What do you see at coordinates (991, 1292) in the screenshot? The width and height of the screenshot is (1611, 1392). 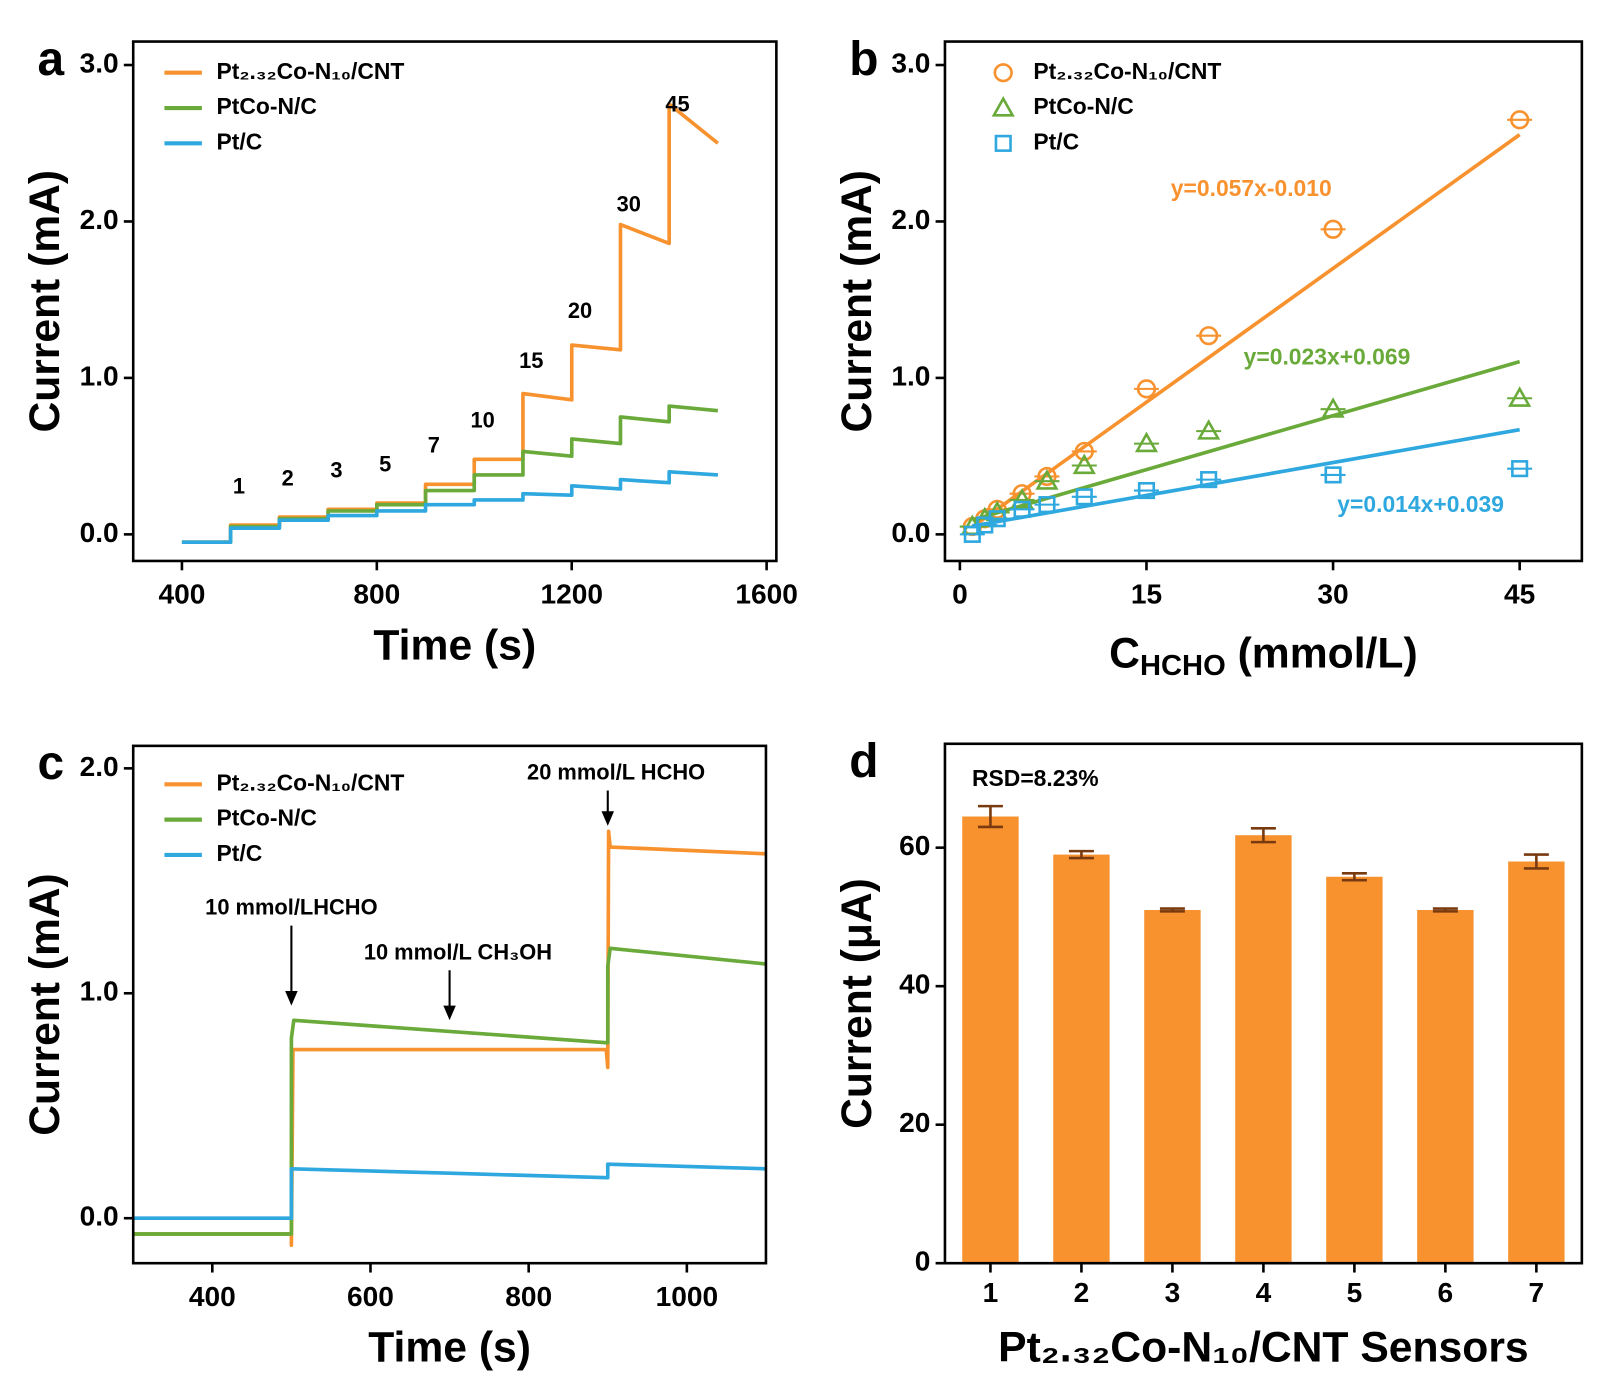 I see `x-tick-label: 1` at bounding box center [991, 1292].